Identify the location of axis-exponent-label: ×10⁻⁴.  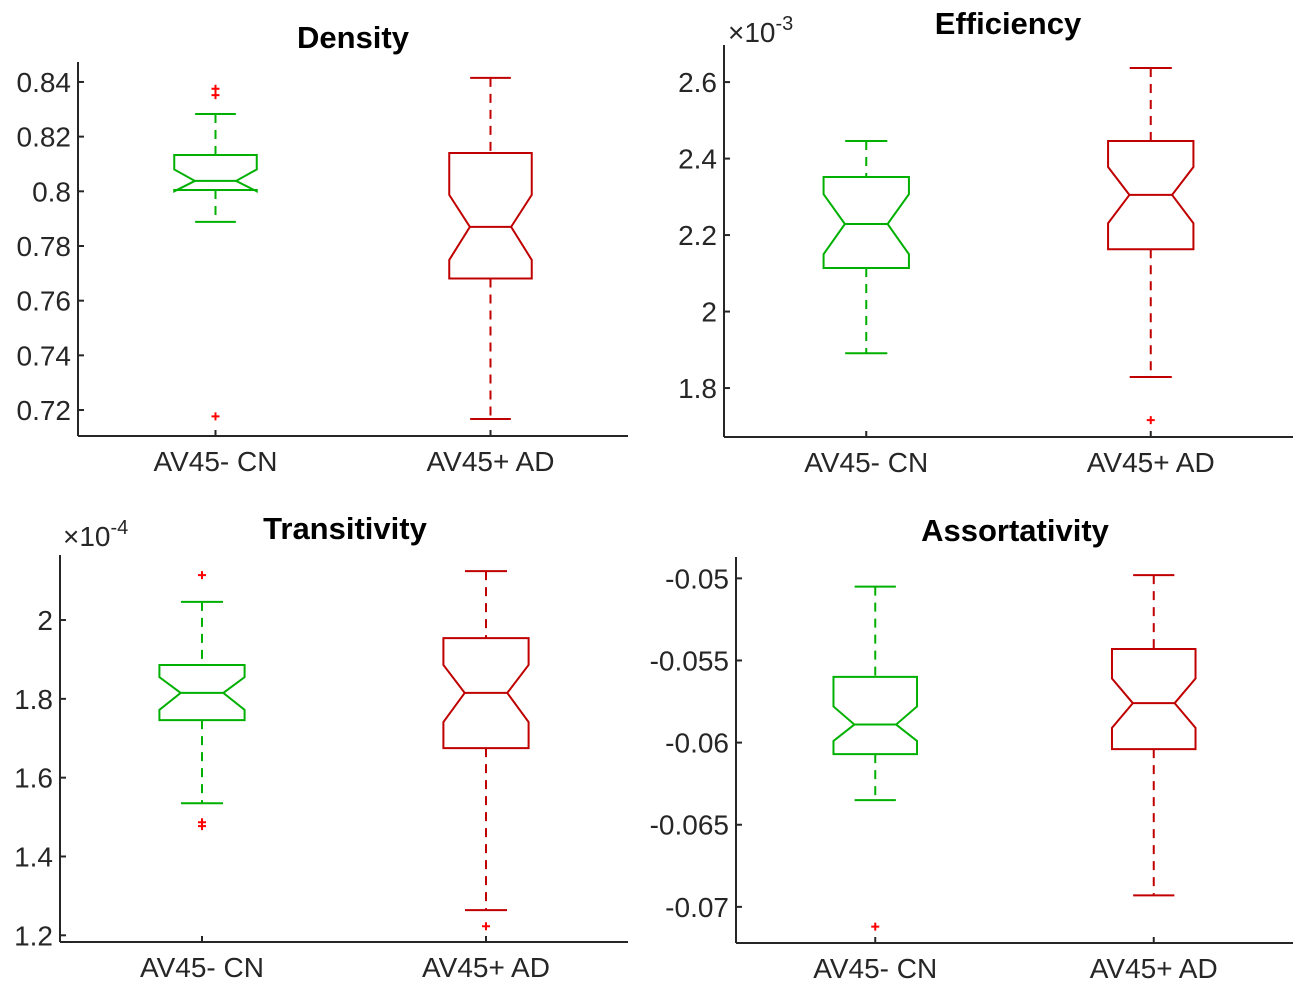
(95, 534).